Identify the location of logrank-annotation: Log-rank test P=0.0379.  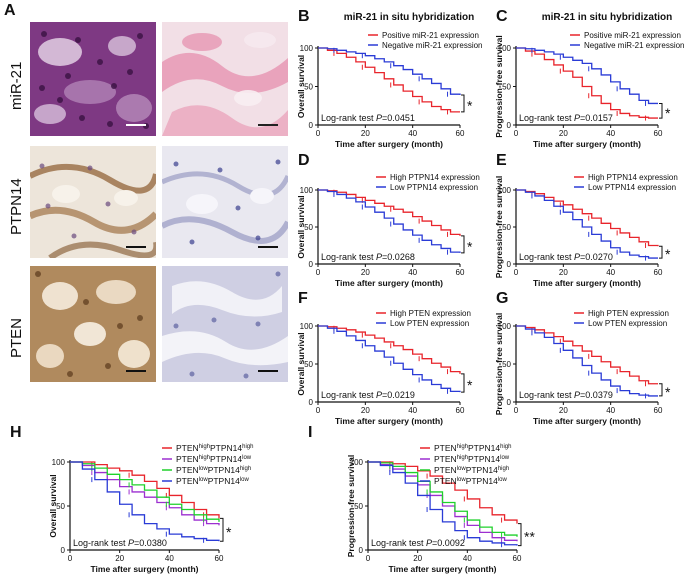
(566, 395).